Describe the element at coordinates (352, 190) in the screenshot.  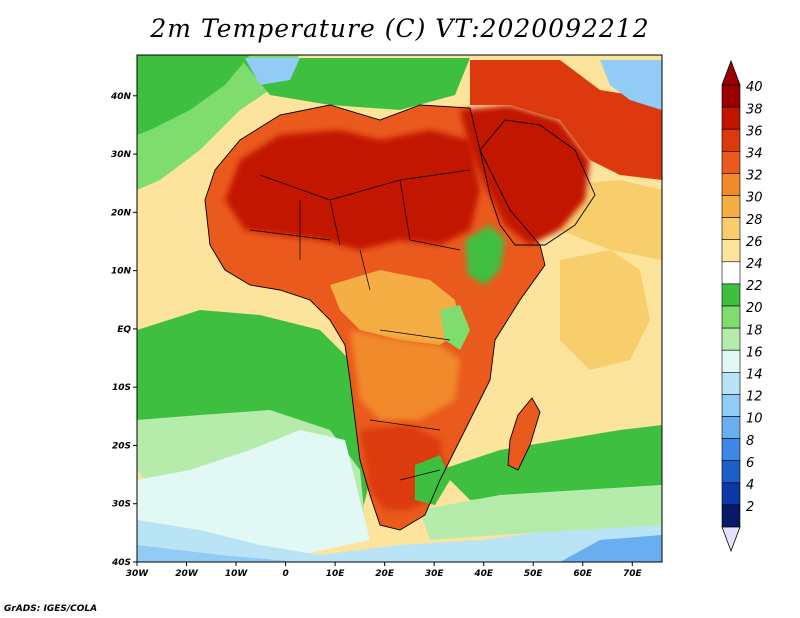
I see `sahara-hot-zone` at that location.